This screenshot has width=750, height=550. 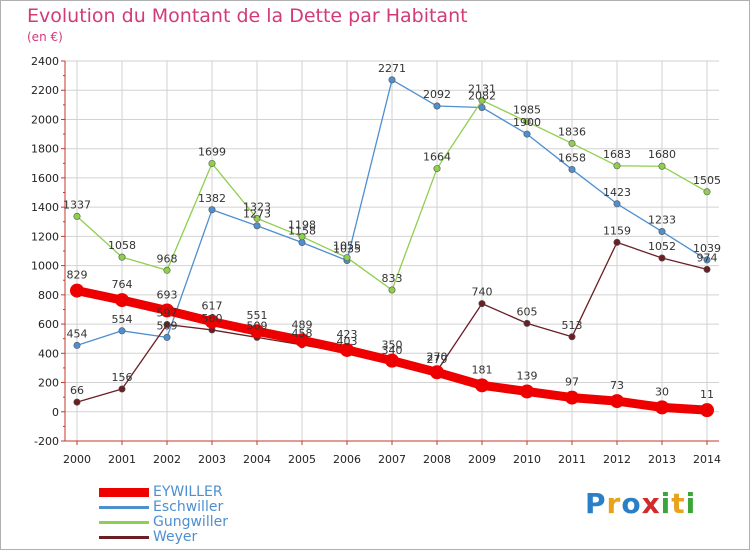 What do you see at coordinates (572, 131) in the screenshot?
I see `data-label-gungwiller: 1836` at bounding box center [572, 131].